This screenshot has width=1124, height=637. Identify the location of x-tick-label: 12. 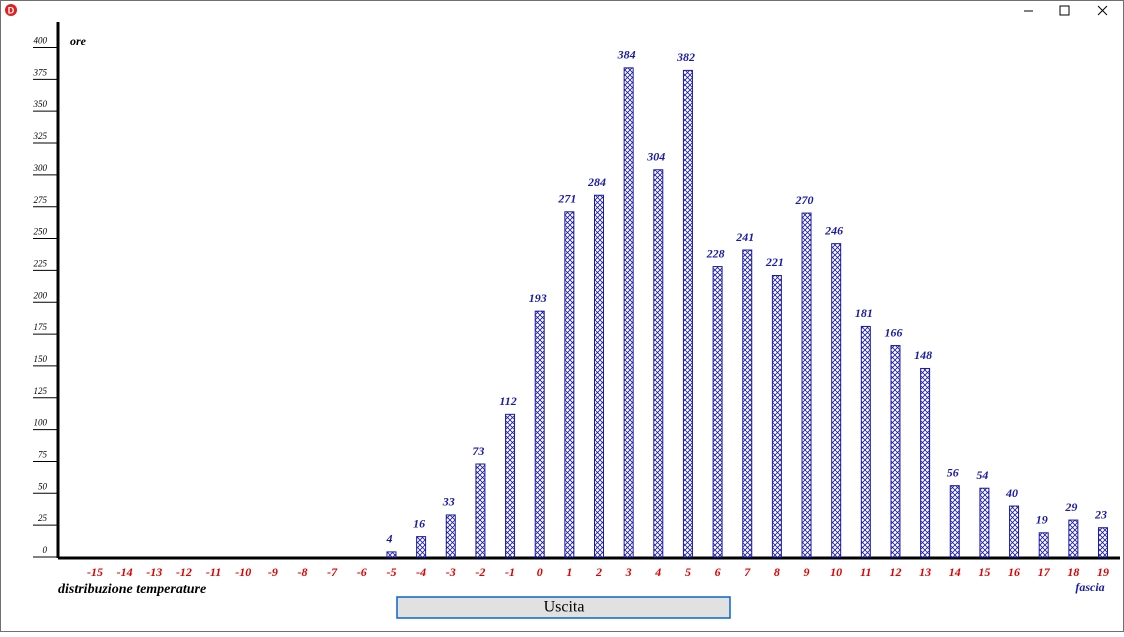
(895, 572).